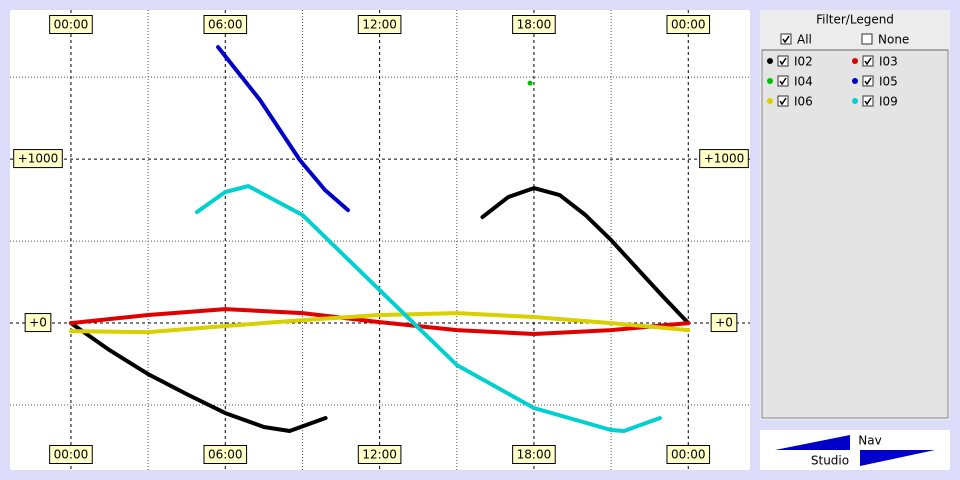 The image size is (960, 480). I want to click on filter-all, so click(786, 39).